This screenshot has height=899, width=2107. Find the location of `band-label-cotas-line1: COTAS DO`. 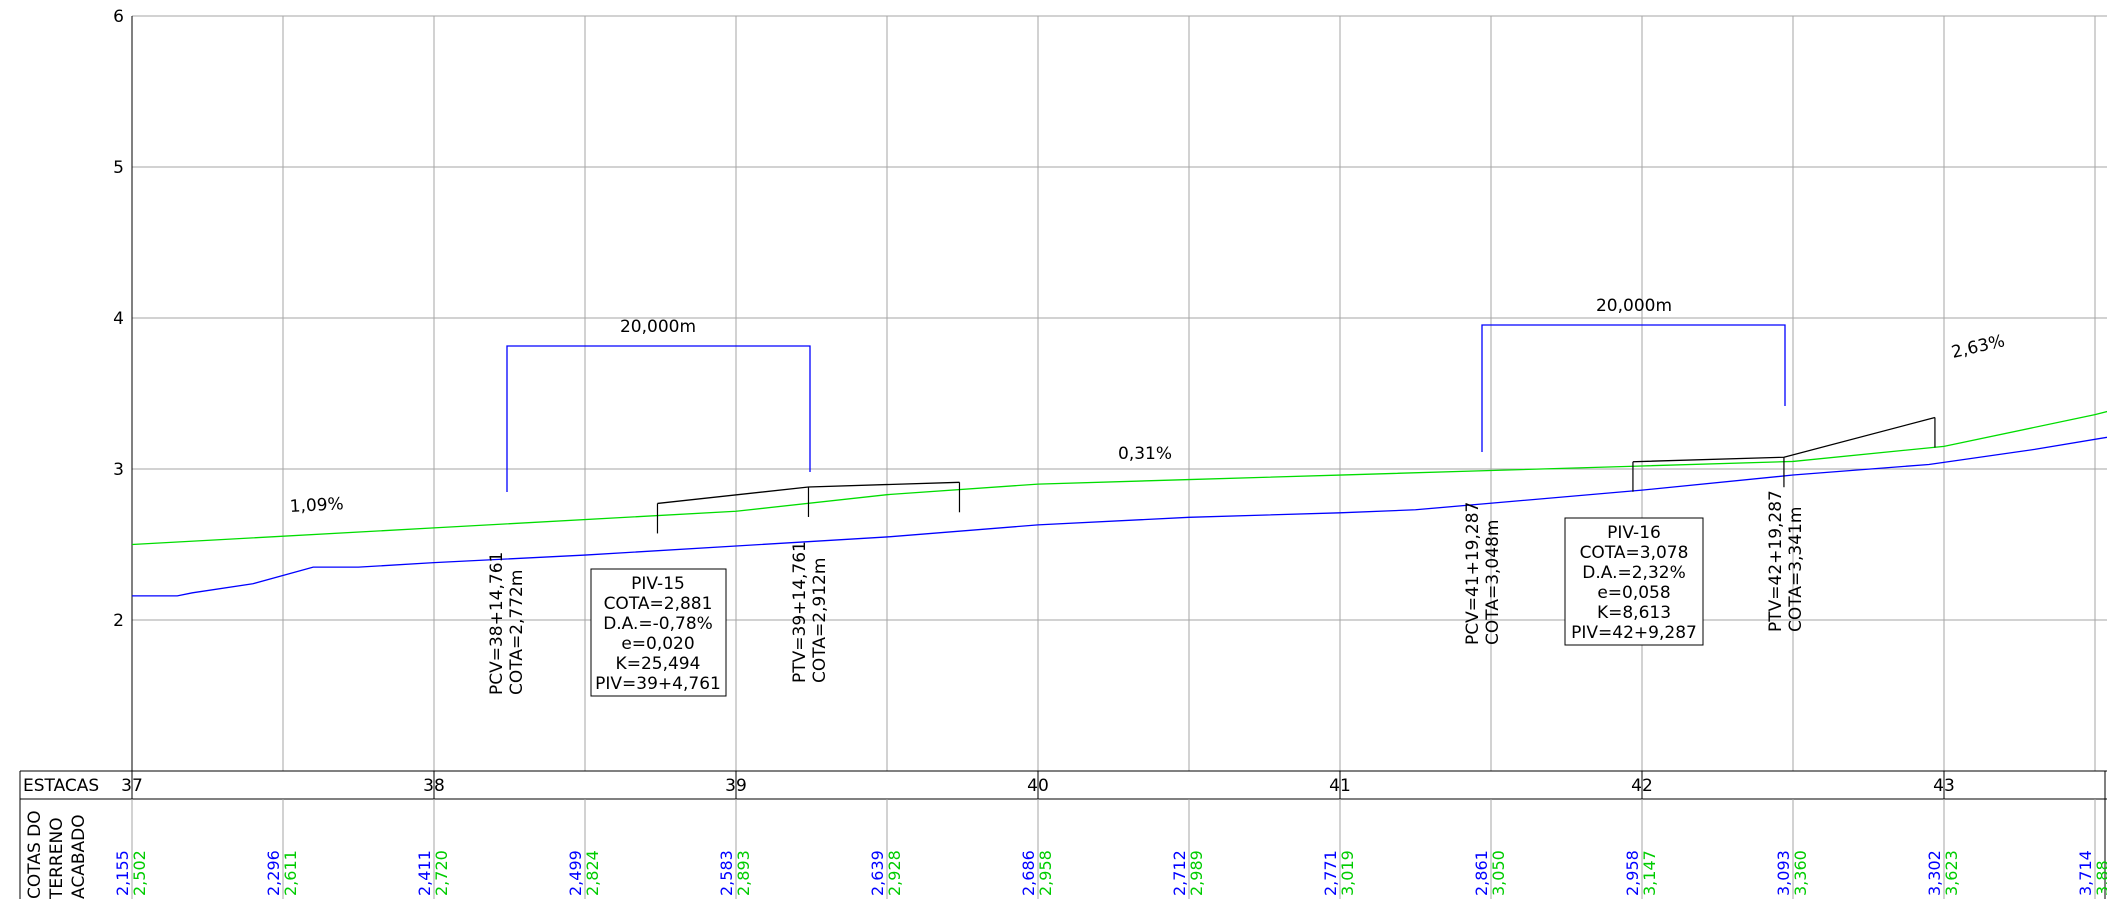

band-label-cotas-line1: COTAS DO is located at coordinates (35, 854).